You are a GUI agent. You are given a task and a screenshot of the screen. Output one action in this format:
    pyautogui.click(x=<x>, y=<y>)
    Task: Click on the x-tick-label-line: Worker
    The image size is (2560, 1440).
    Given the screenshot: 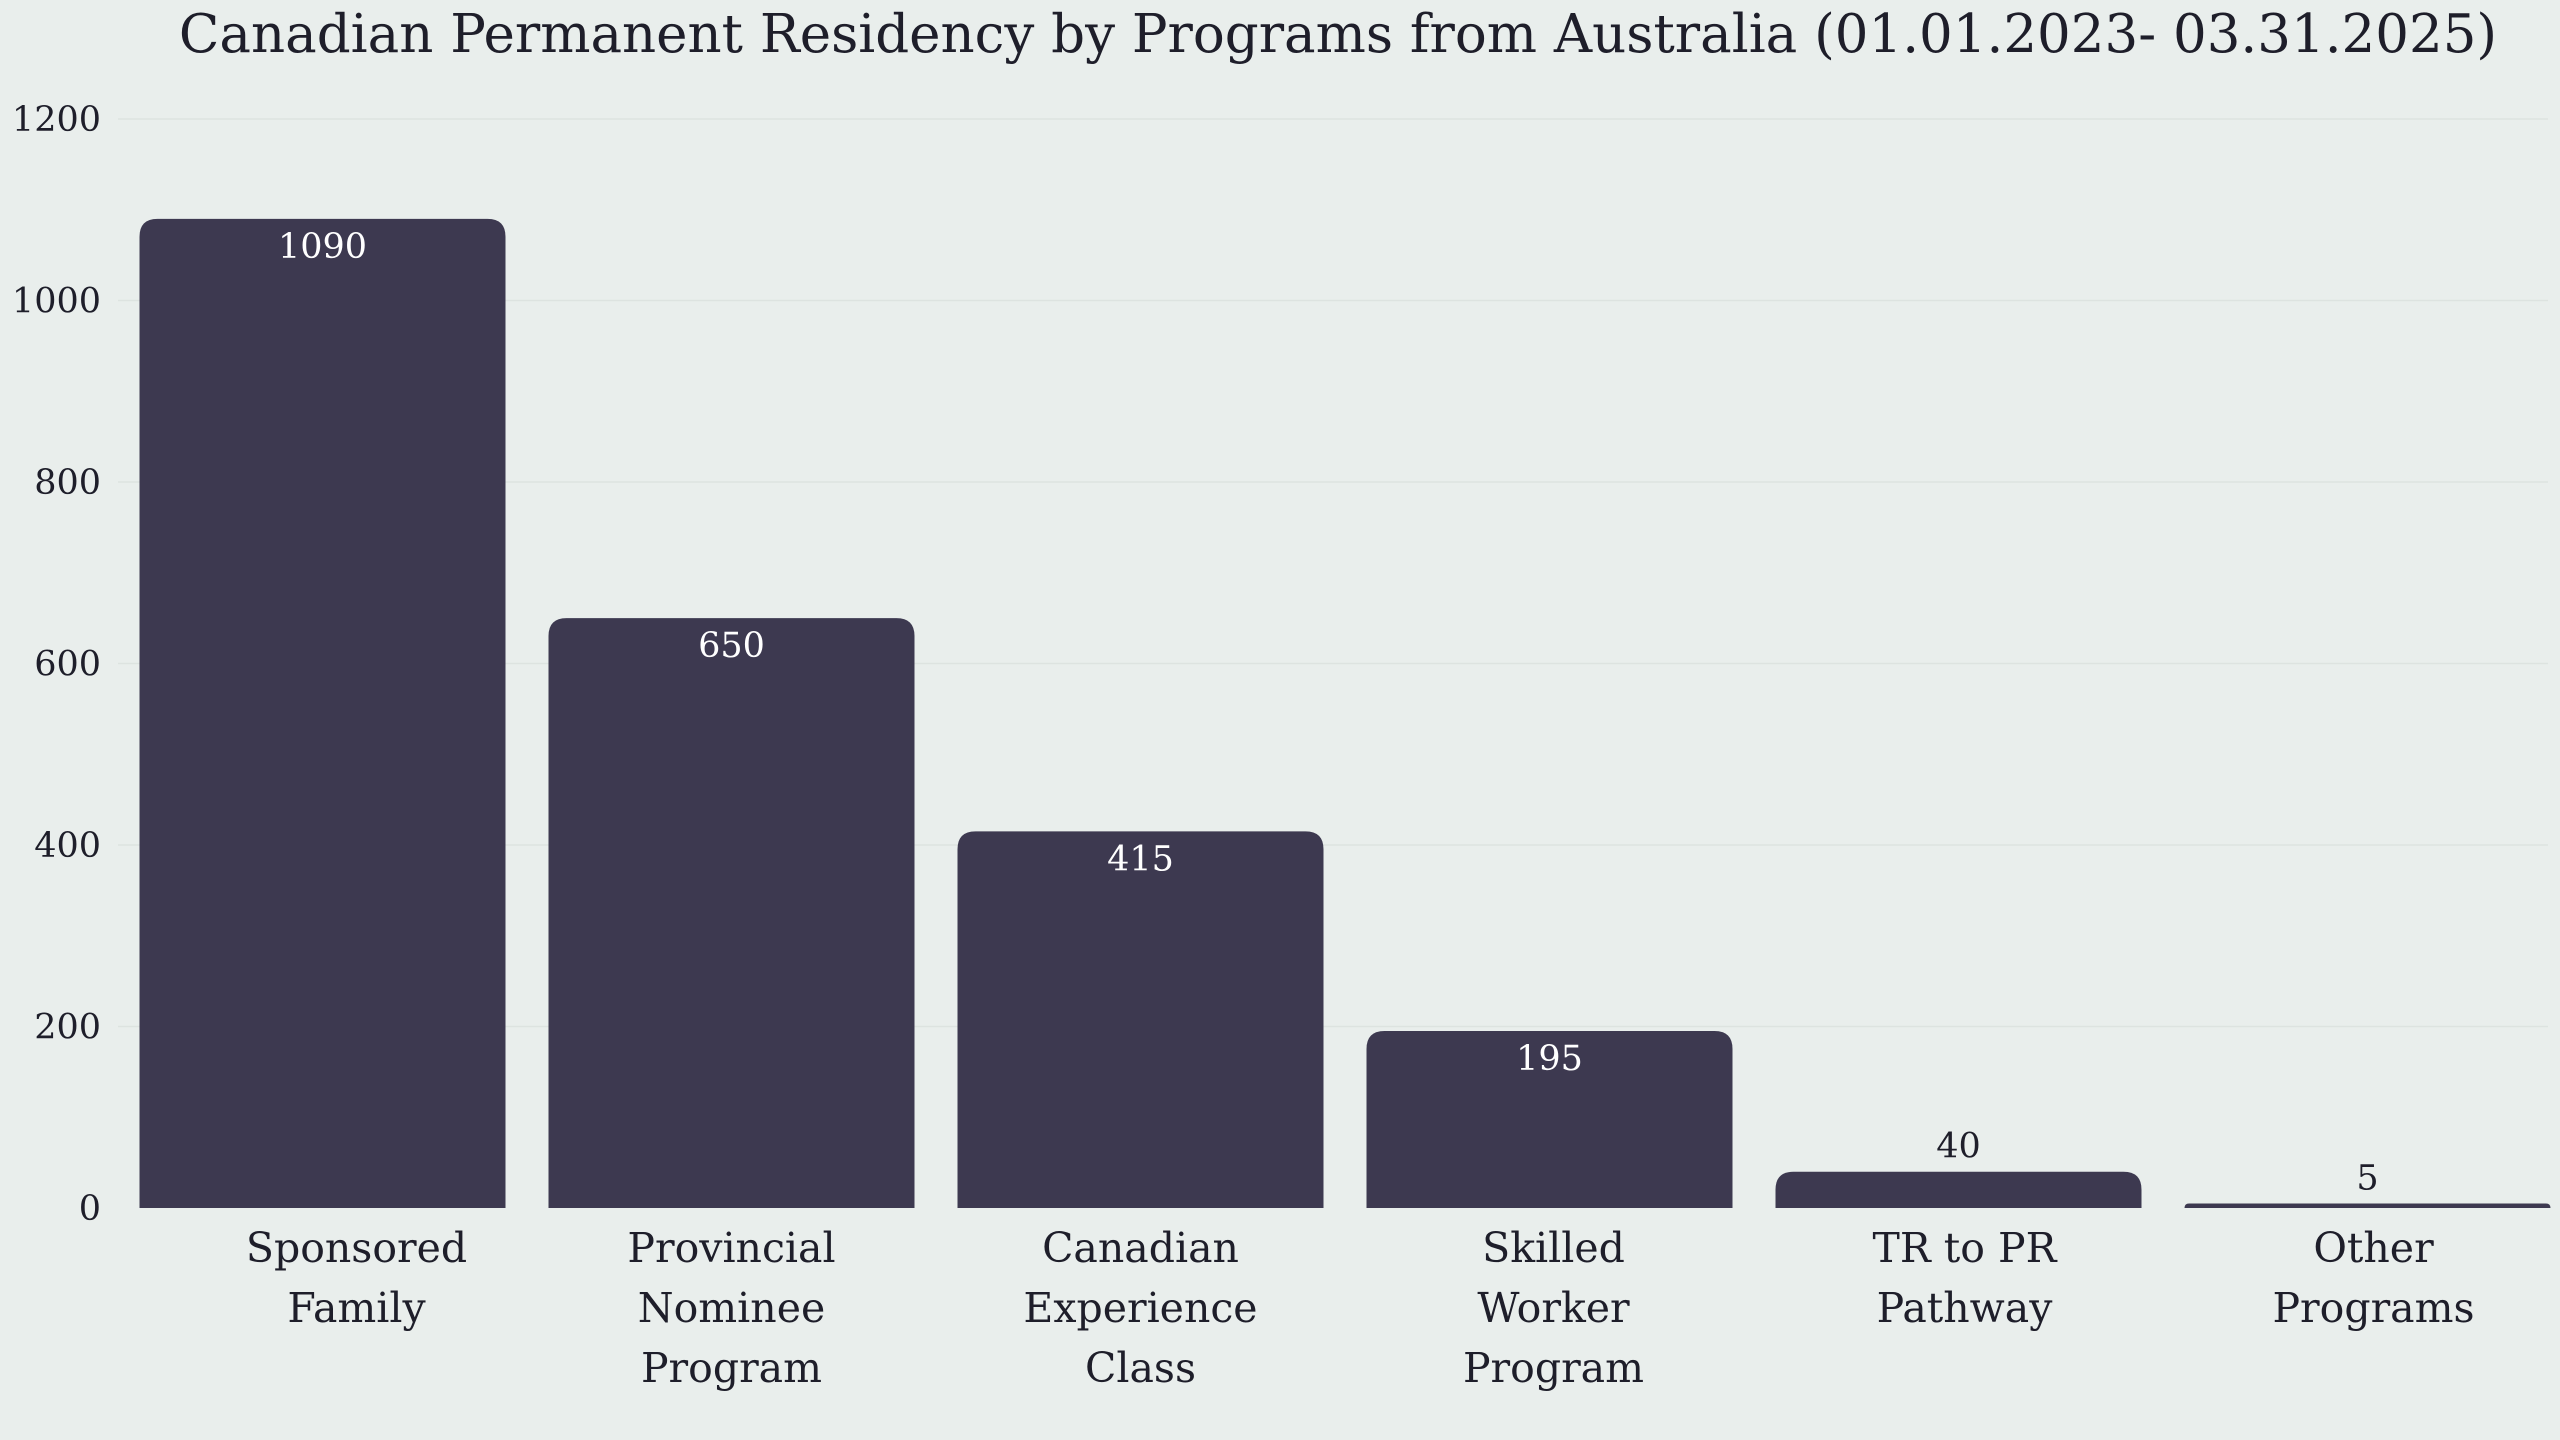 What is the action you would take?
    pyautogui.click(x=1553, y=1308)
    